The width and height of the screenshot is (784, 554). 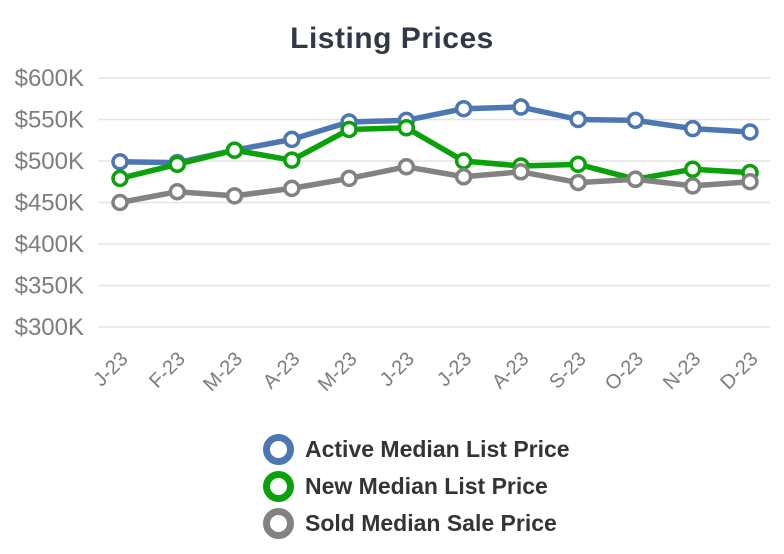 I want to click on x-axis-tick-label: N-23, so click(x=682, y=371).